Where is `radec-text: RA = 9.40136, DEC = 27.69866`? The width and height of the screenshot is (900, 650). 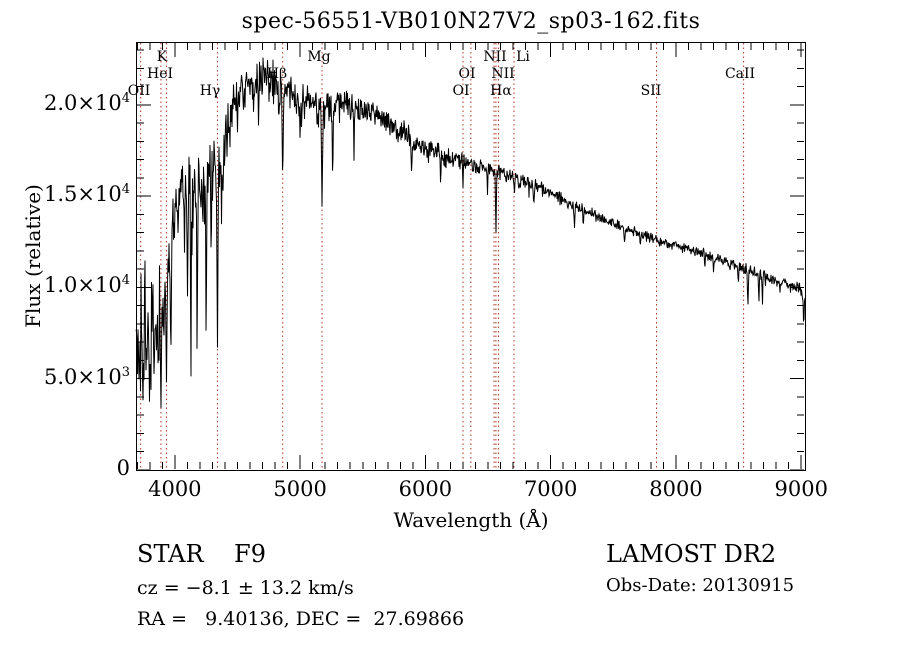 radec-text: RA = 9.40136, DEC = 27.69866 is located at coordinates (301, 619).